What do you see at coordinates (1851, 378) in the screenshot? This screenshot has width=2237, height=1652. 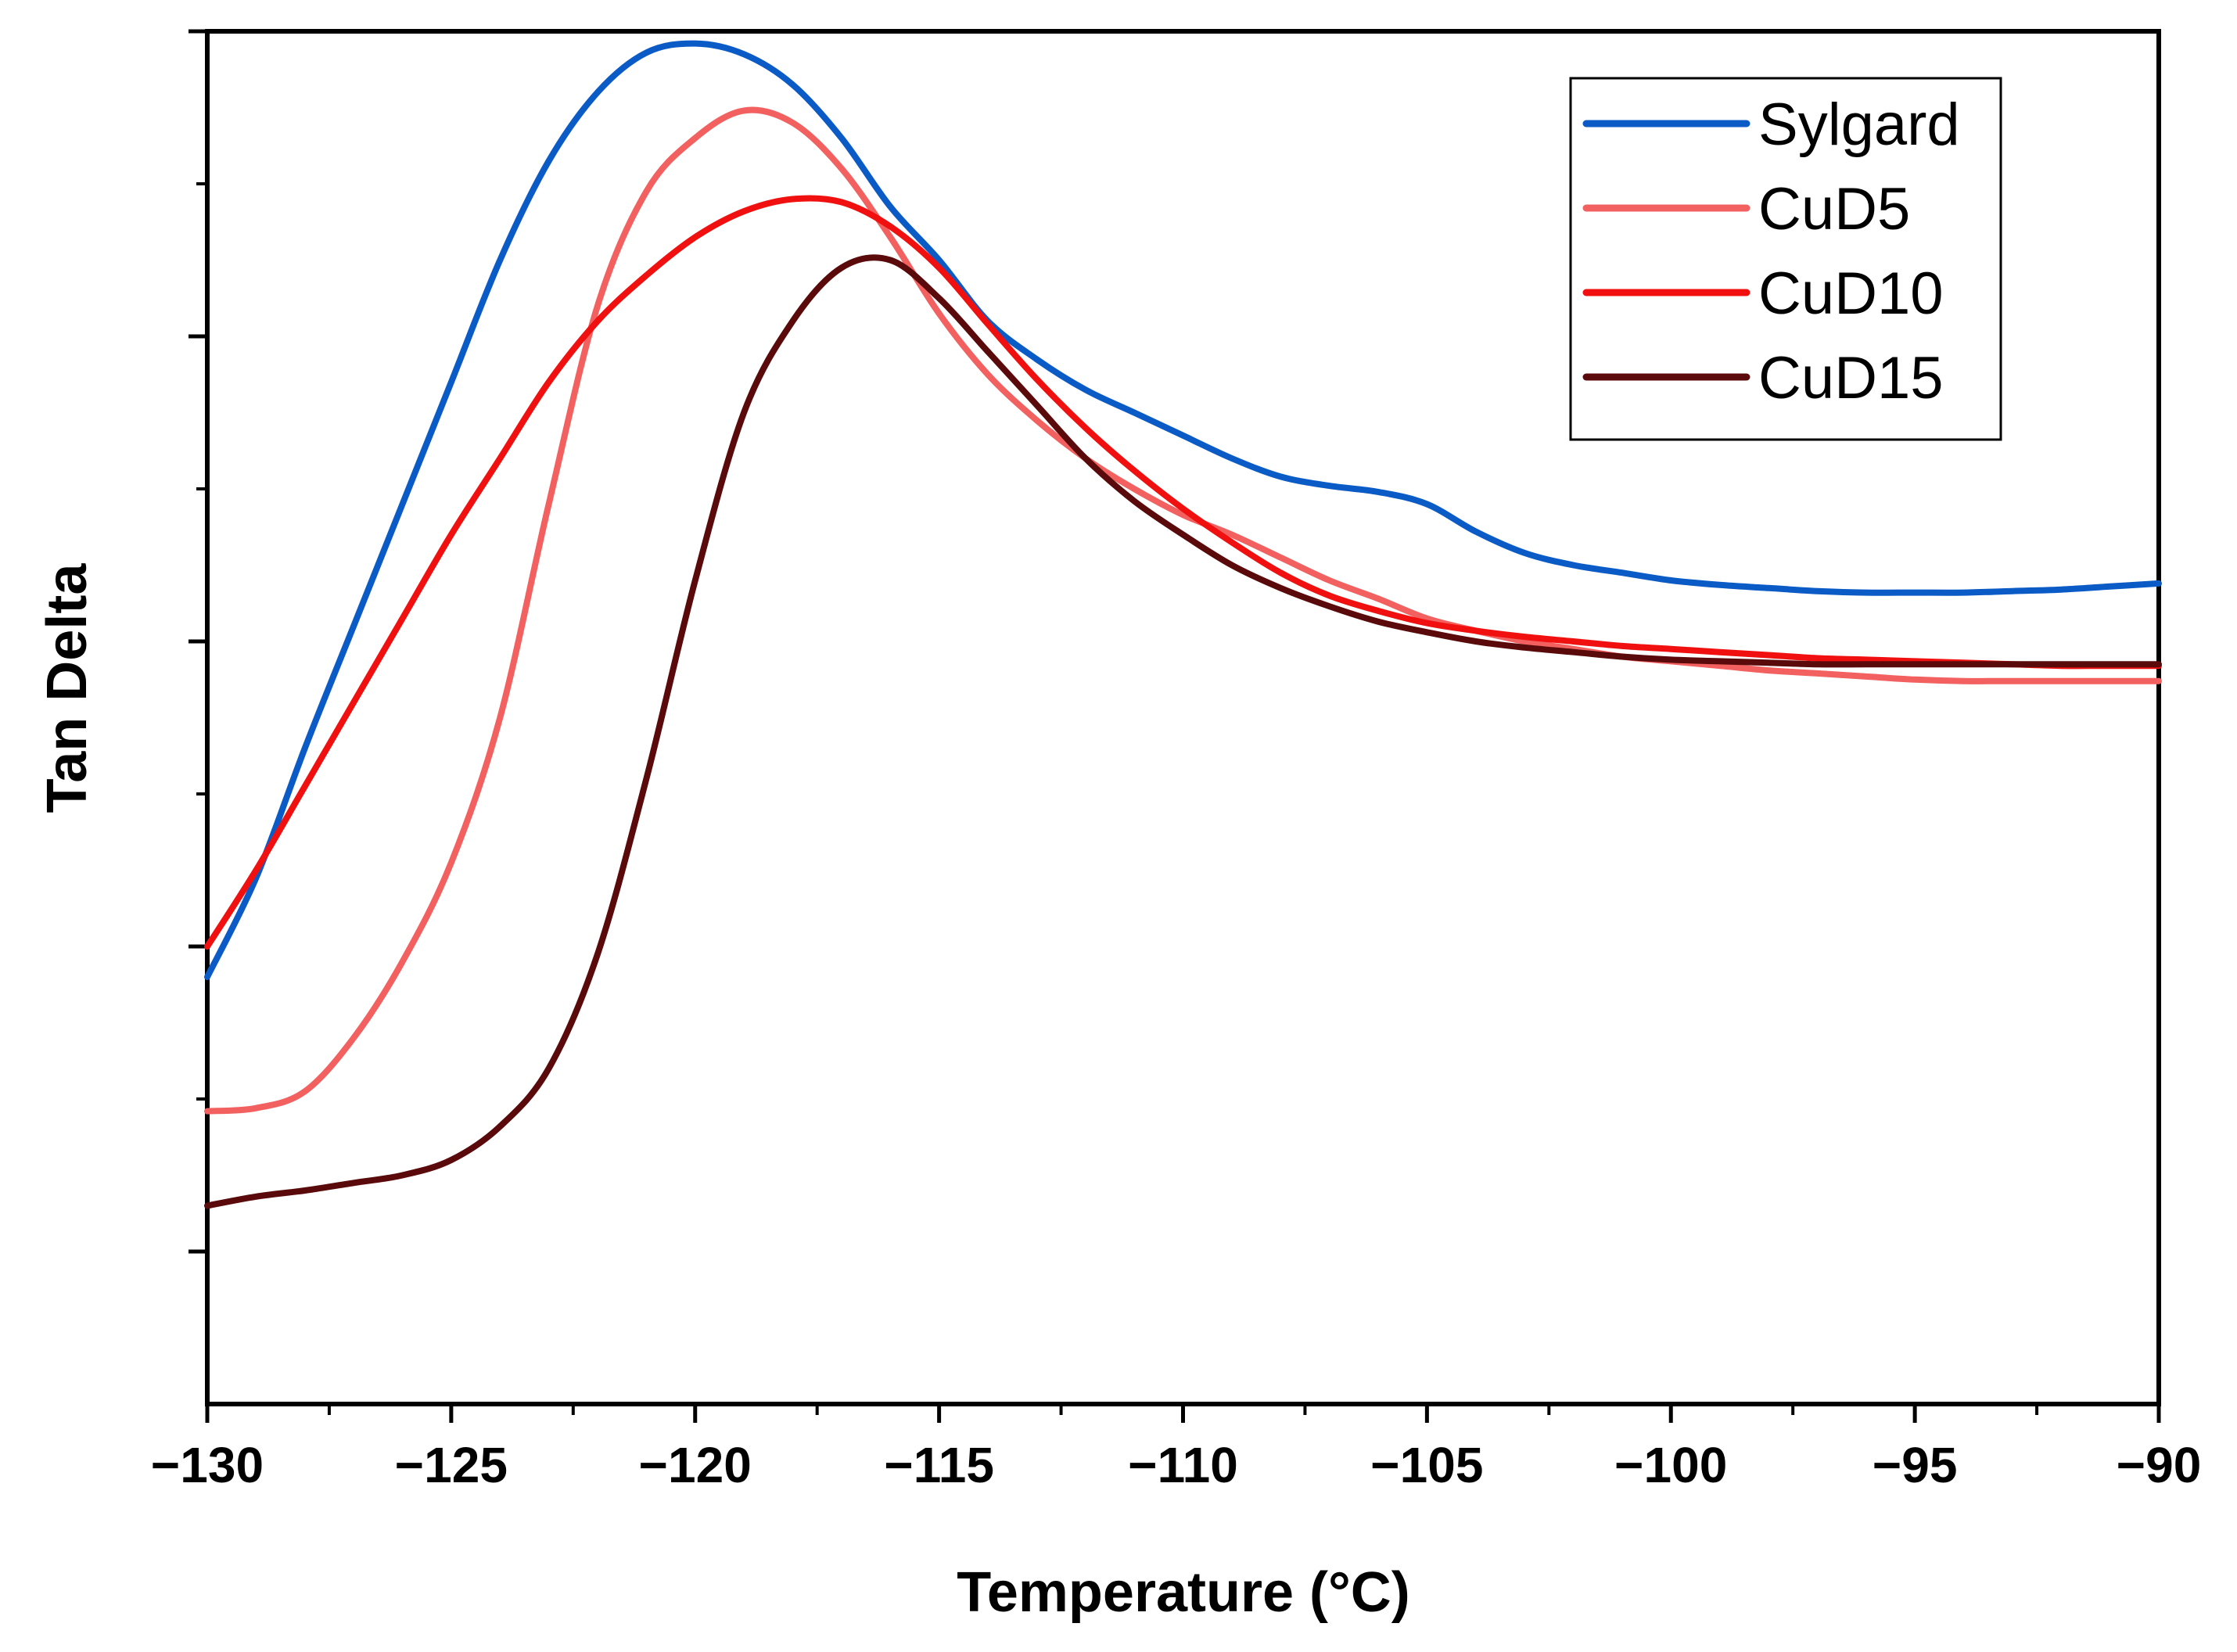 I see `legend-label-cud15: CuD15` at bounding box center [1851, 378].